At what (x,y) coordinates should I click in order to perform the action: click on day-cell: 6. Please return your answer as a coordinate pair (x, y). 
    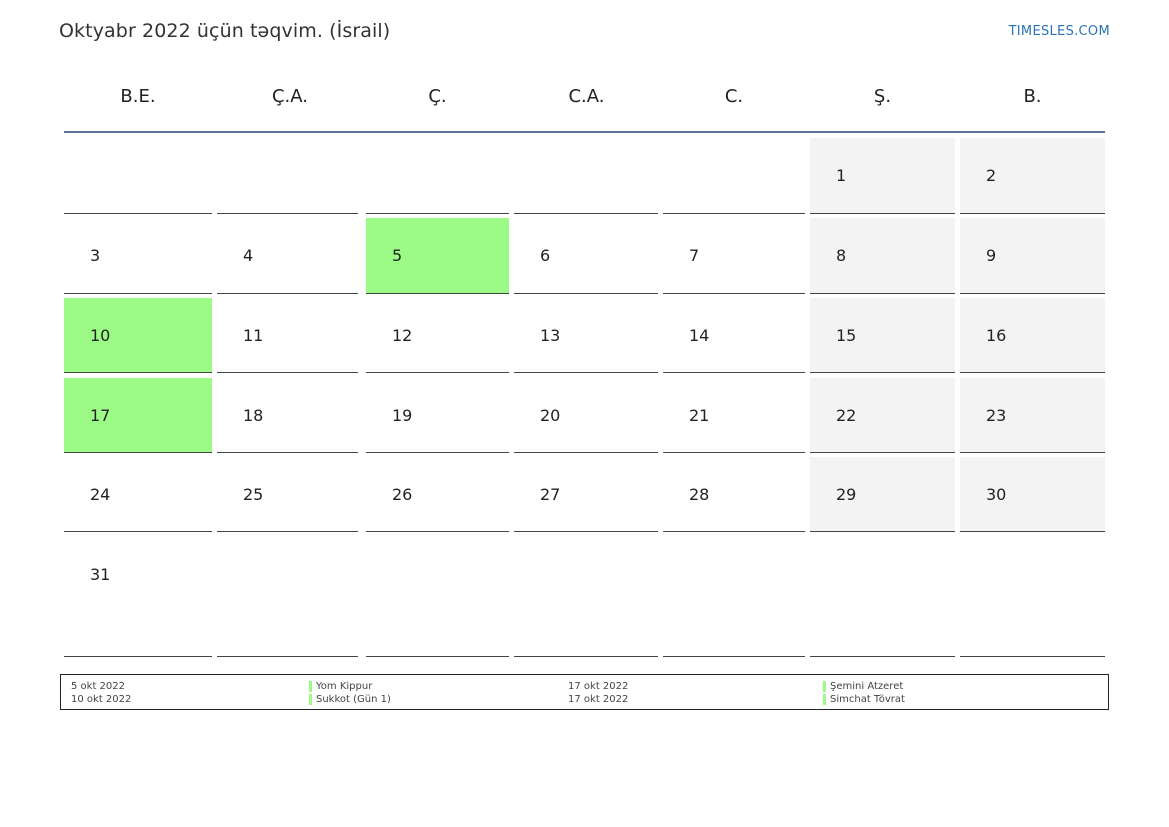
    Looking at the image, I should click on (586, 256).